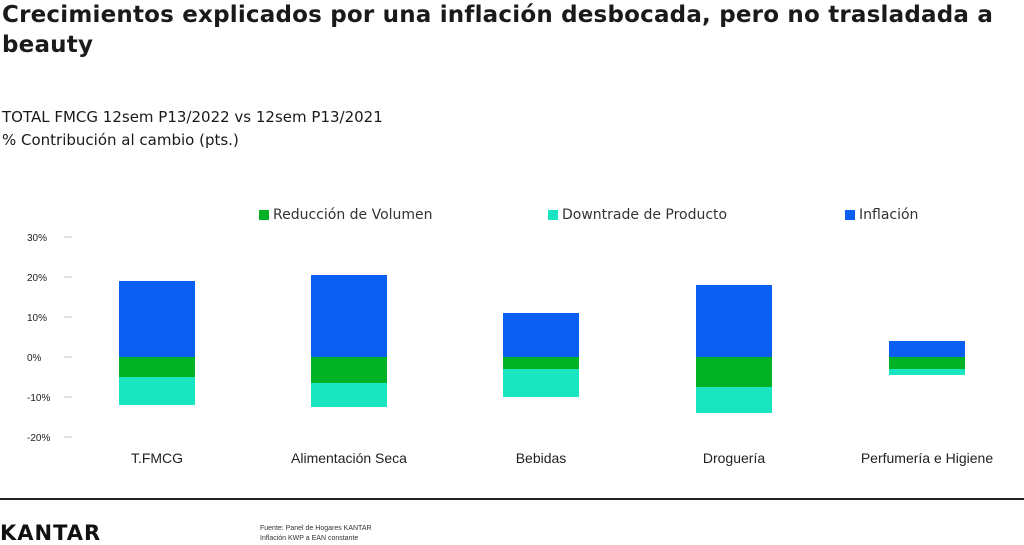 This screenshot has height=545, width=1024. What do you see at coordinates (37, 318) in the screenshot?
I see `y-tick-label: 10%` at bounding box center [37, 318].